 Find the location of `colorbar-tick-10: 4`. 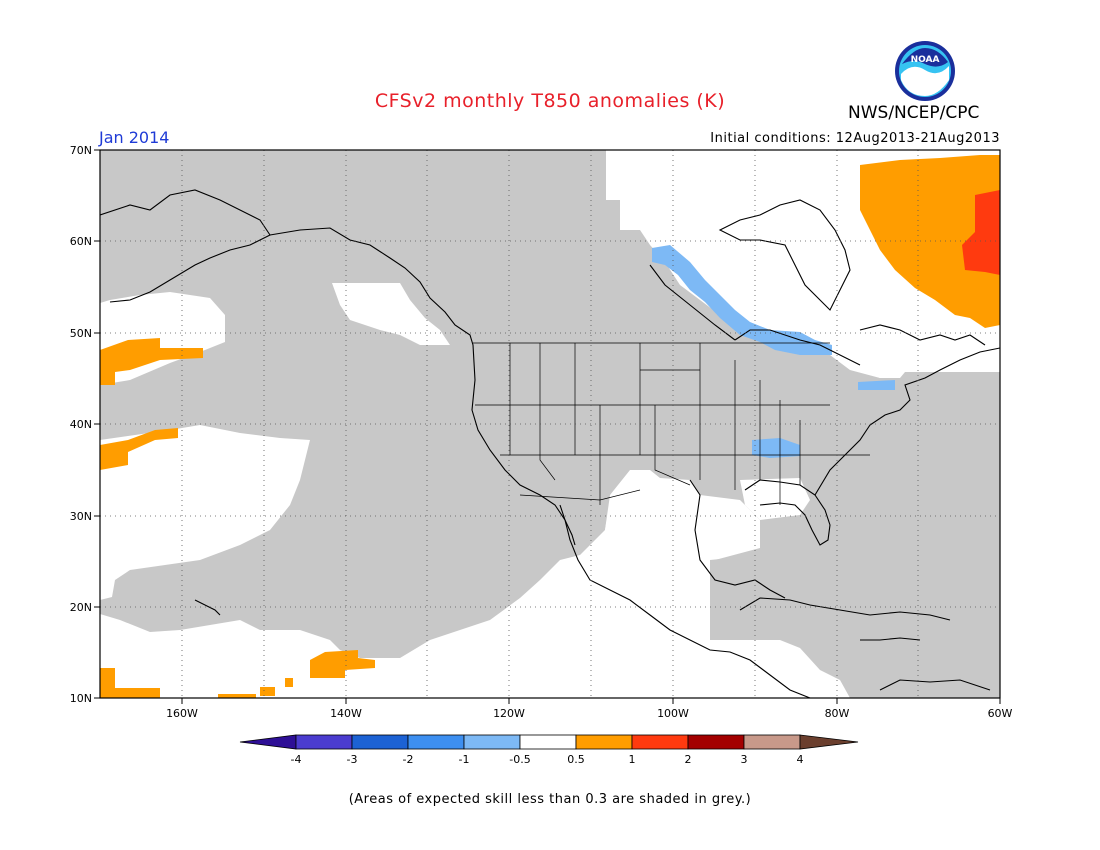

colorbar-tick-10: 4 is located at coordinates (800, 759).